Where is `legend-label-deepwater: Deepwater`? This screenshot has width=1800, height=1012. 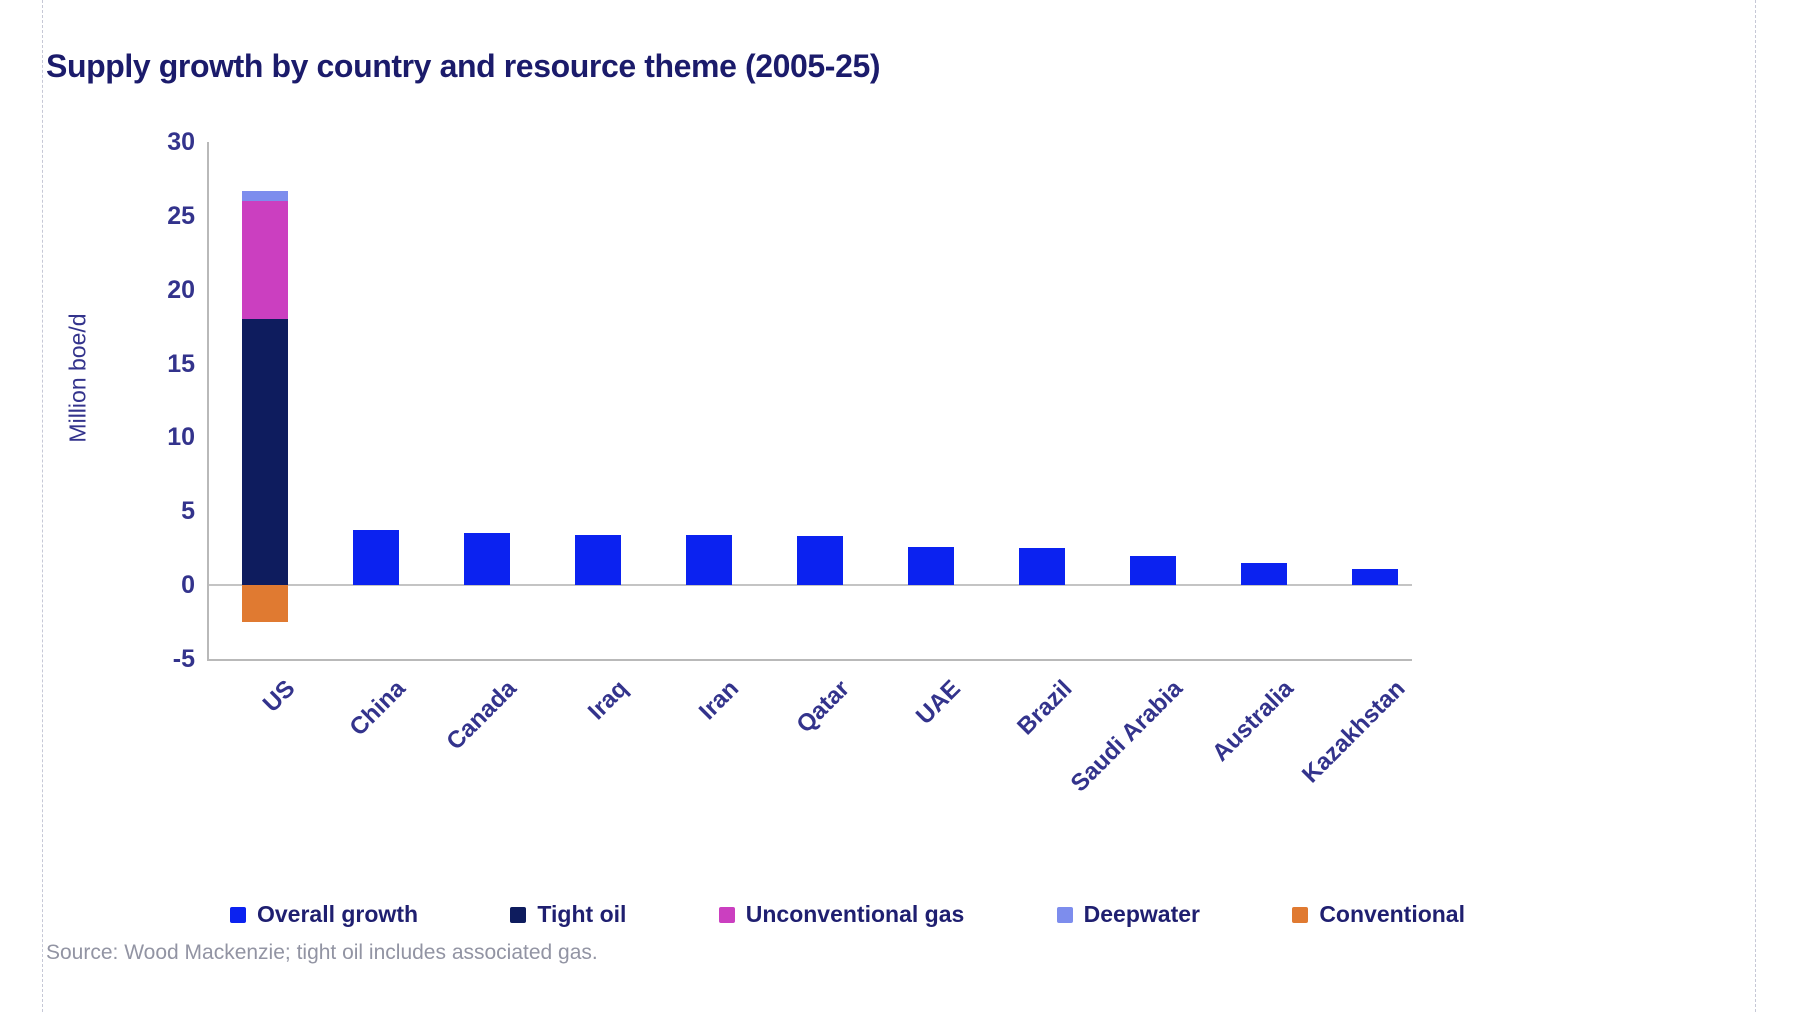
legend-label-deepwater: Deepwater is located at coordinates (1141, 914).